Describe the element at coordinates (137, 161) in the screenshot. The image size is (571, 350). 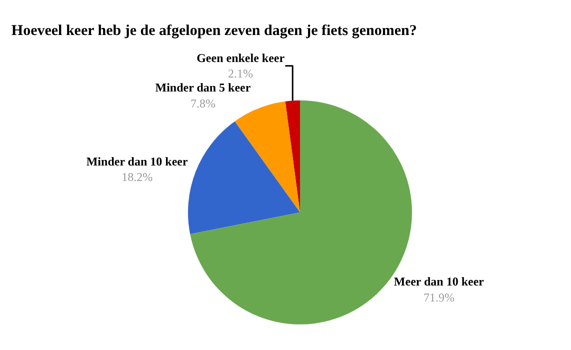
I see `slice-label: Minder dan 10 keer` at that location.